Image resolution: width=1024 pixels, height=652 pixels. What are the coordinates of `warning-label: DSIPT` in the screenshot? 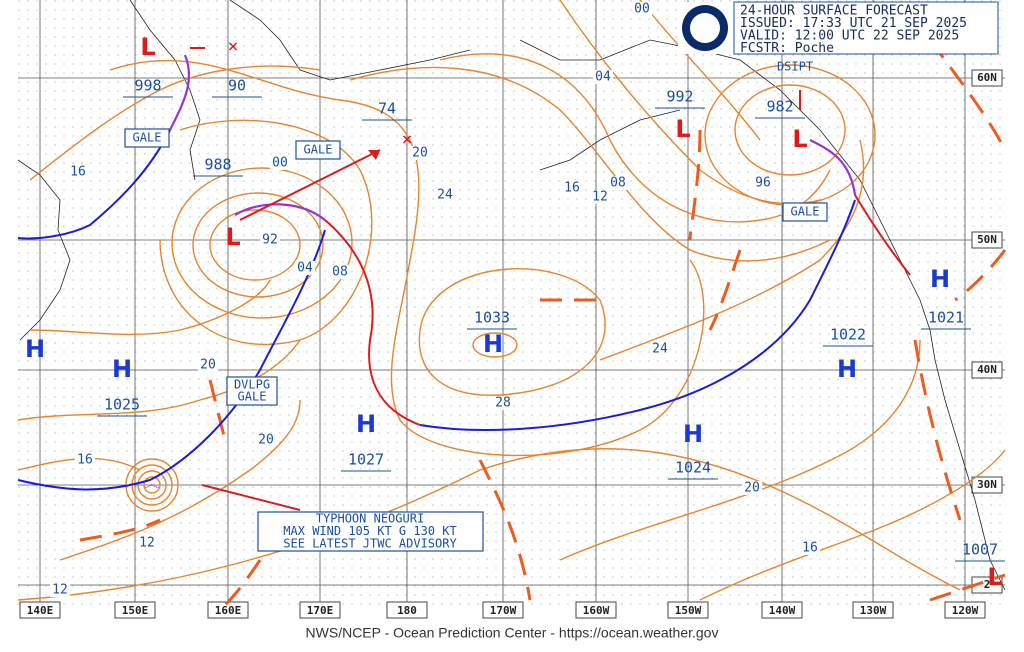 It's located at (795, 67).